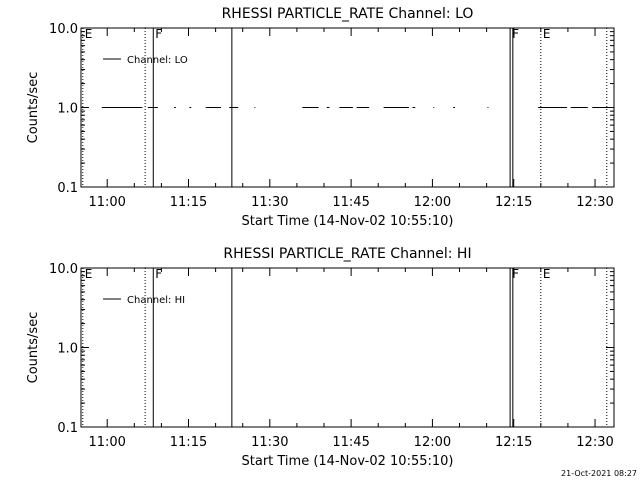 This screenshot has width=640, height=480. What do you see at coordinates (157, 60) in the screenshot?
I see `legend-entry: Channel: LO` at bounding box center [157, 60].